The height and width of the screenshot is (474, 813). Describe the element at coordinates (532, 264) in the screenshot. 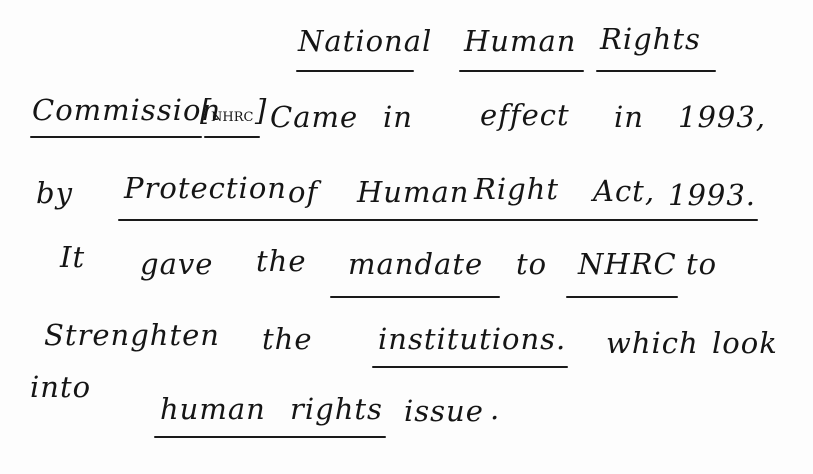

I see `word-to-1: to` at that location.